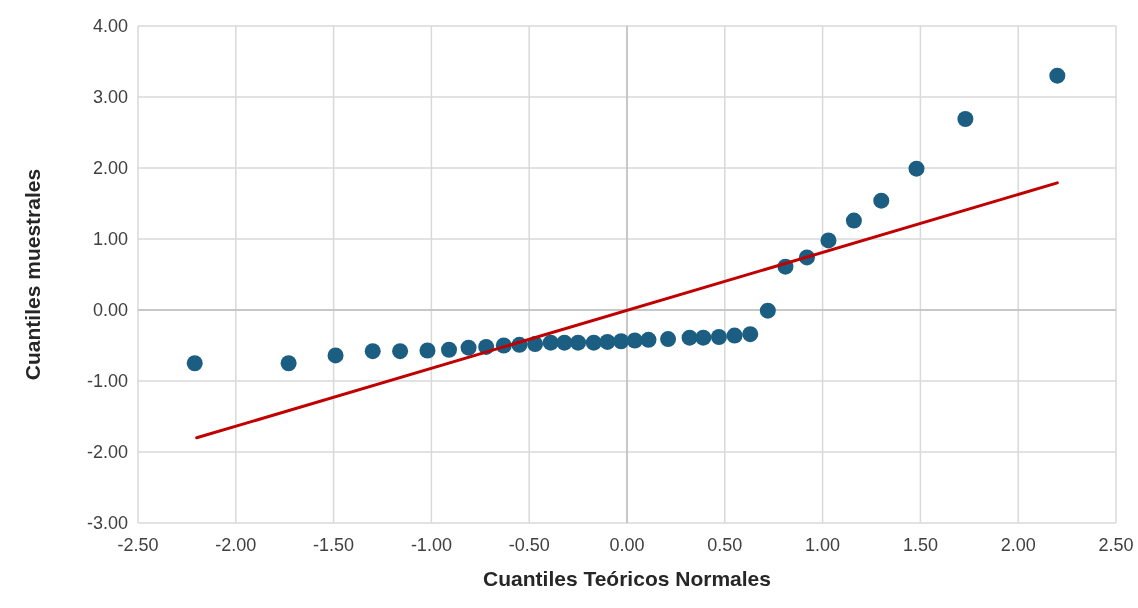  I want to click on y-axis-title: Cuantiles muestrales, so click(32, 274).